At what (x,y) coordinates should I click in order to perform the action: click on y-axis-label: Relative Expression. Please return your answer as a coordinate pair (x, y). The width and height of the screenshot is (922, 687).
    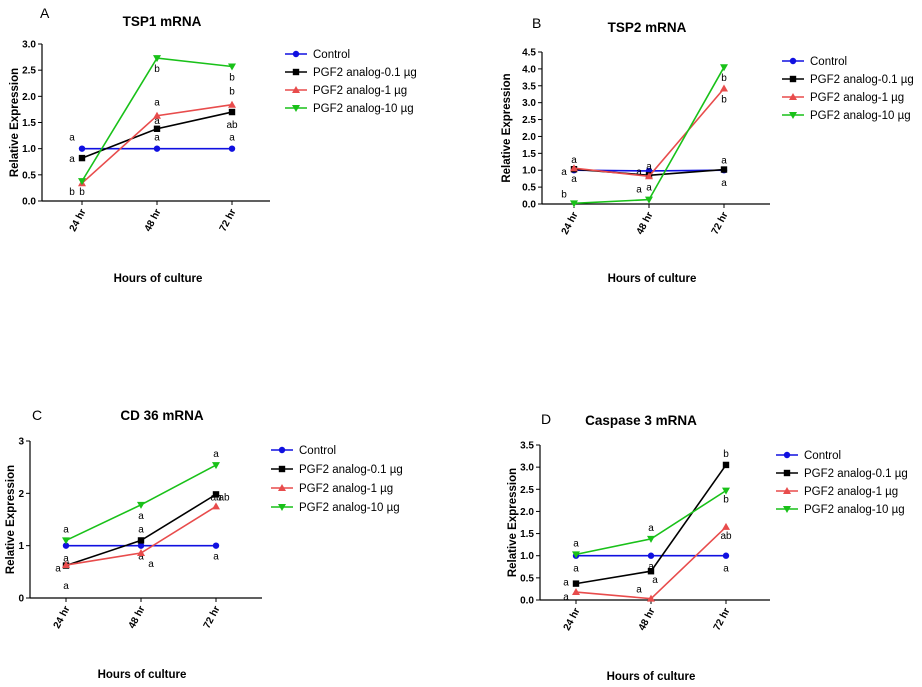
    Looking at the image, I should click on (11, 519).